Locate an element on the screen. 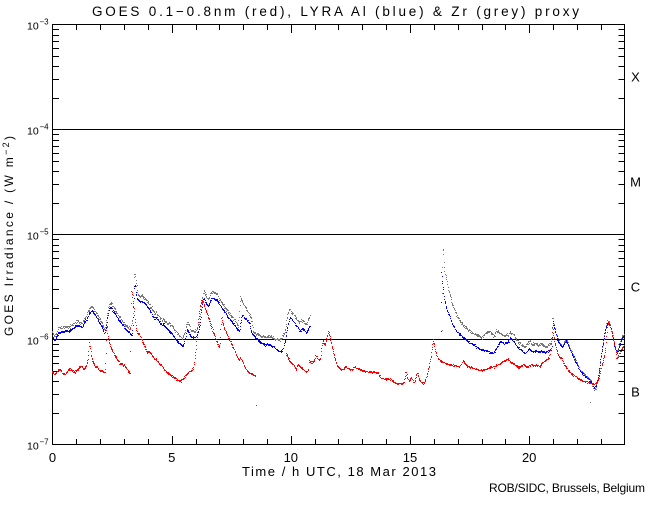 The height and width of the screenshot is (505, 650). svg-text: B is located at coordinates (635, 391).